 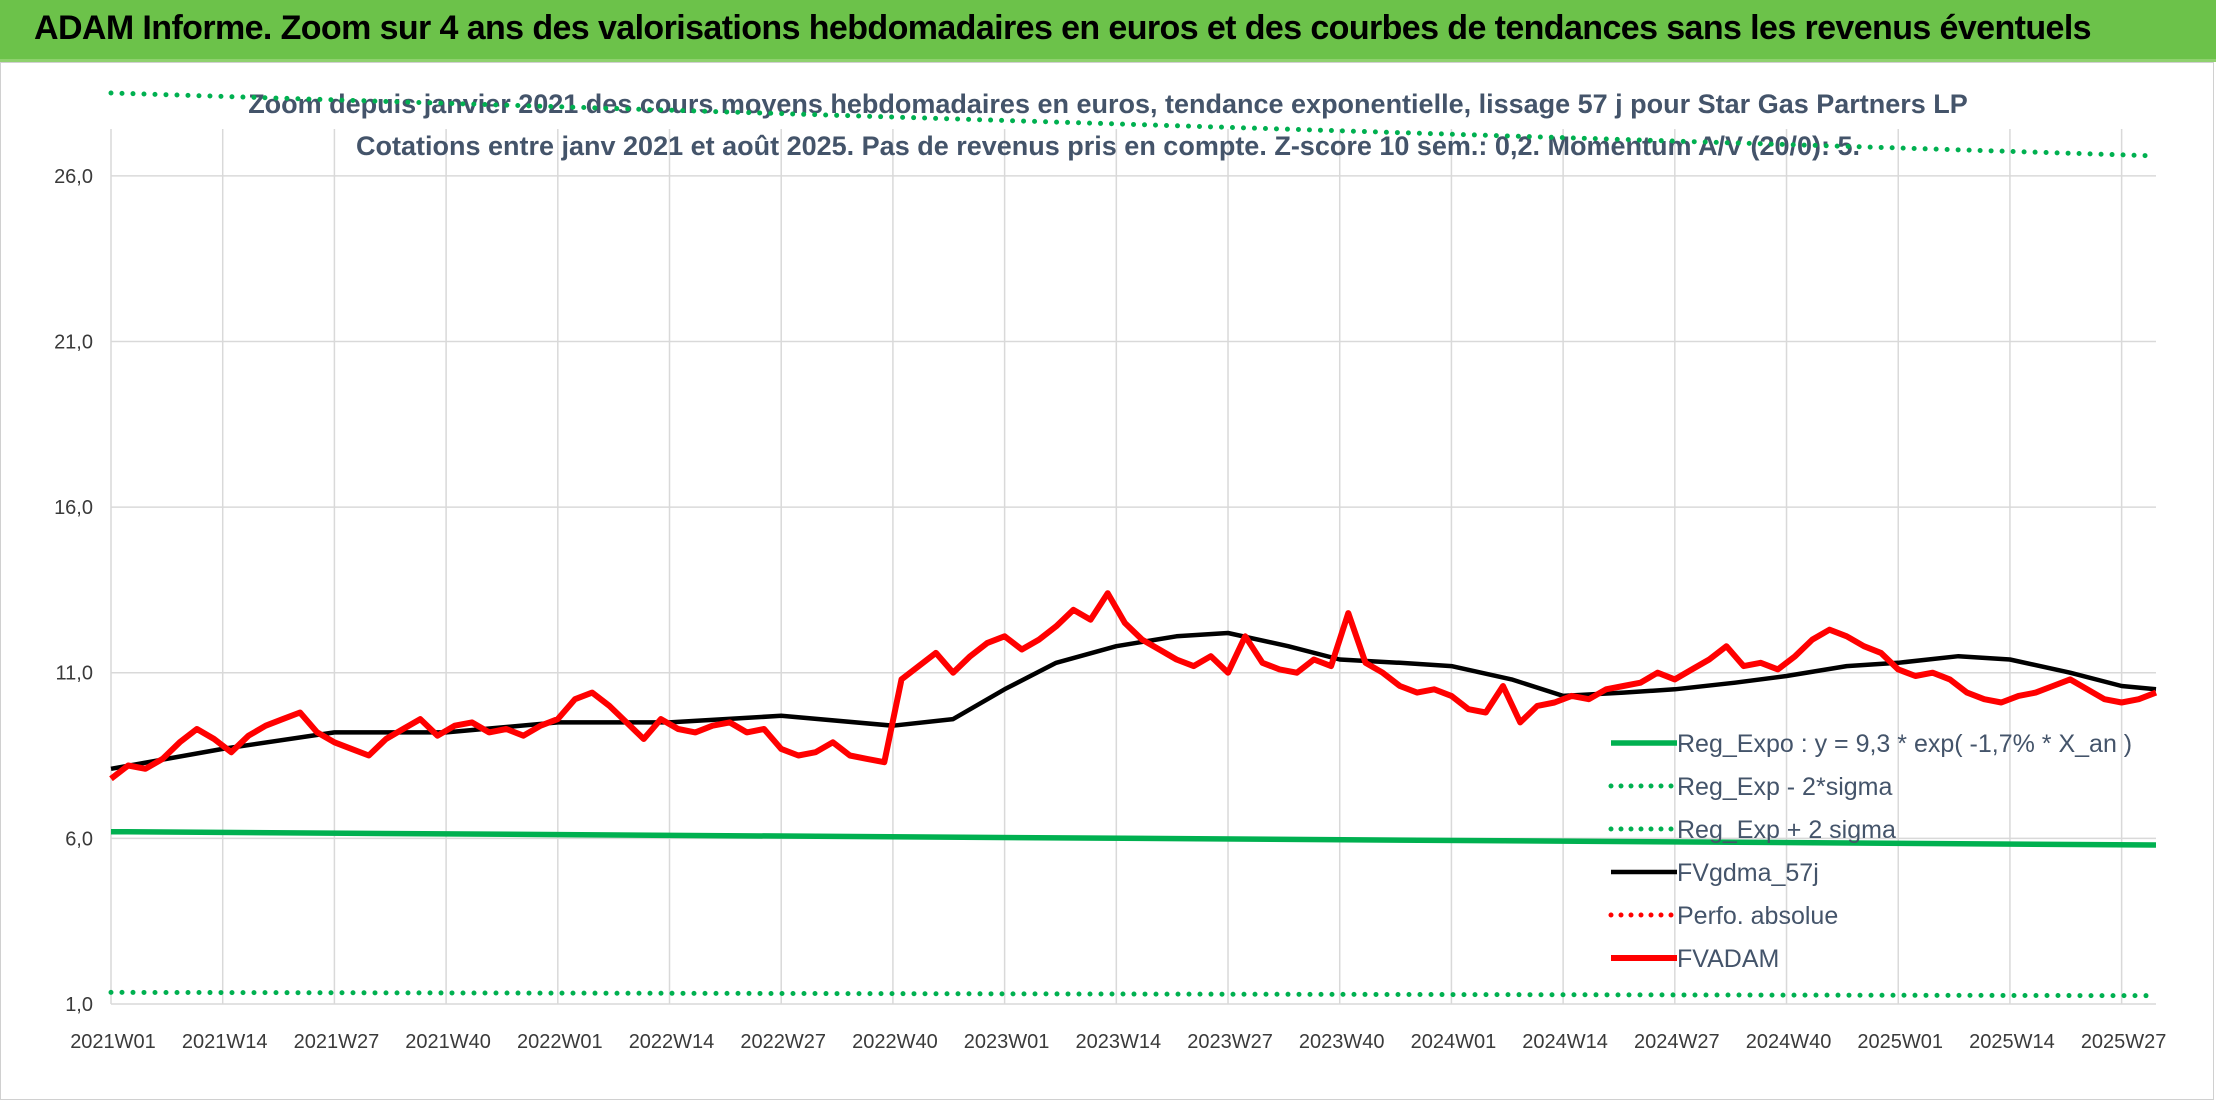 I want to click on x-tick-label: 2022W40, so click(x=895, y=1042).